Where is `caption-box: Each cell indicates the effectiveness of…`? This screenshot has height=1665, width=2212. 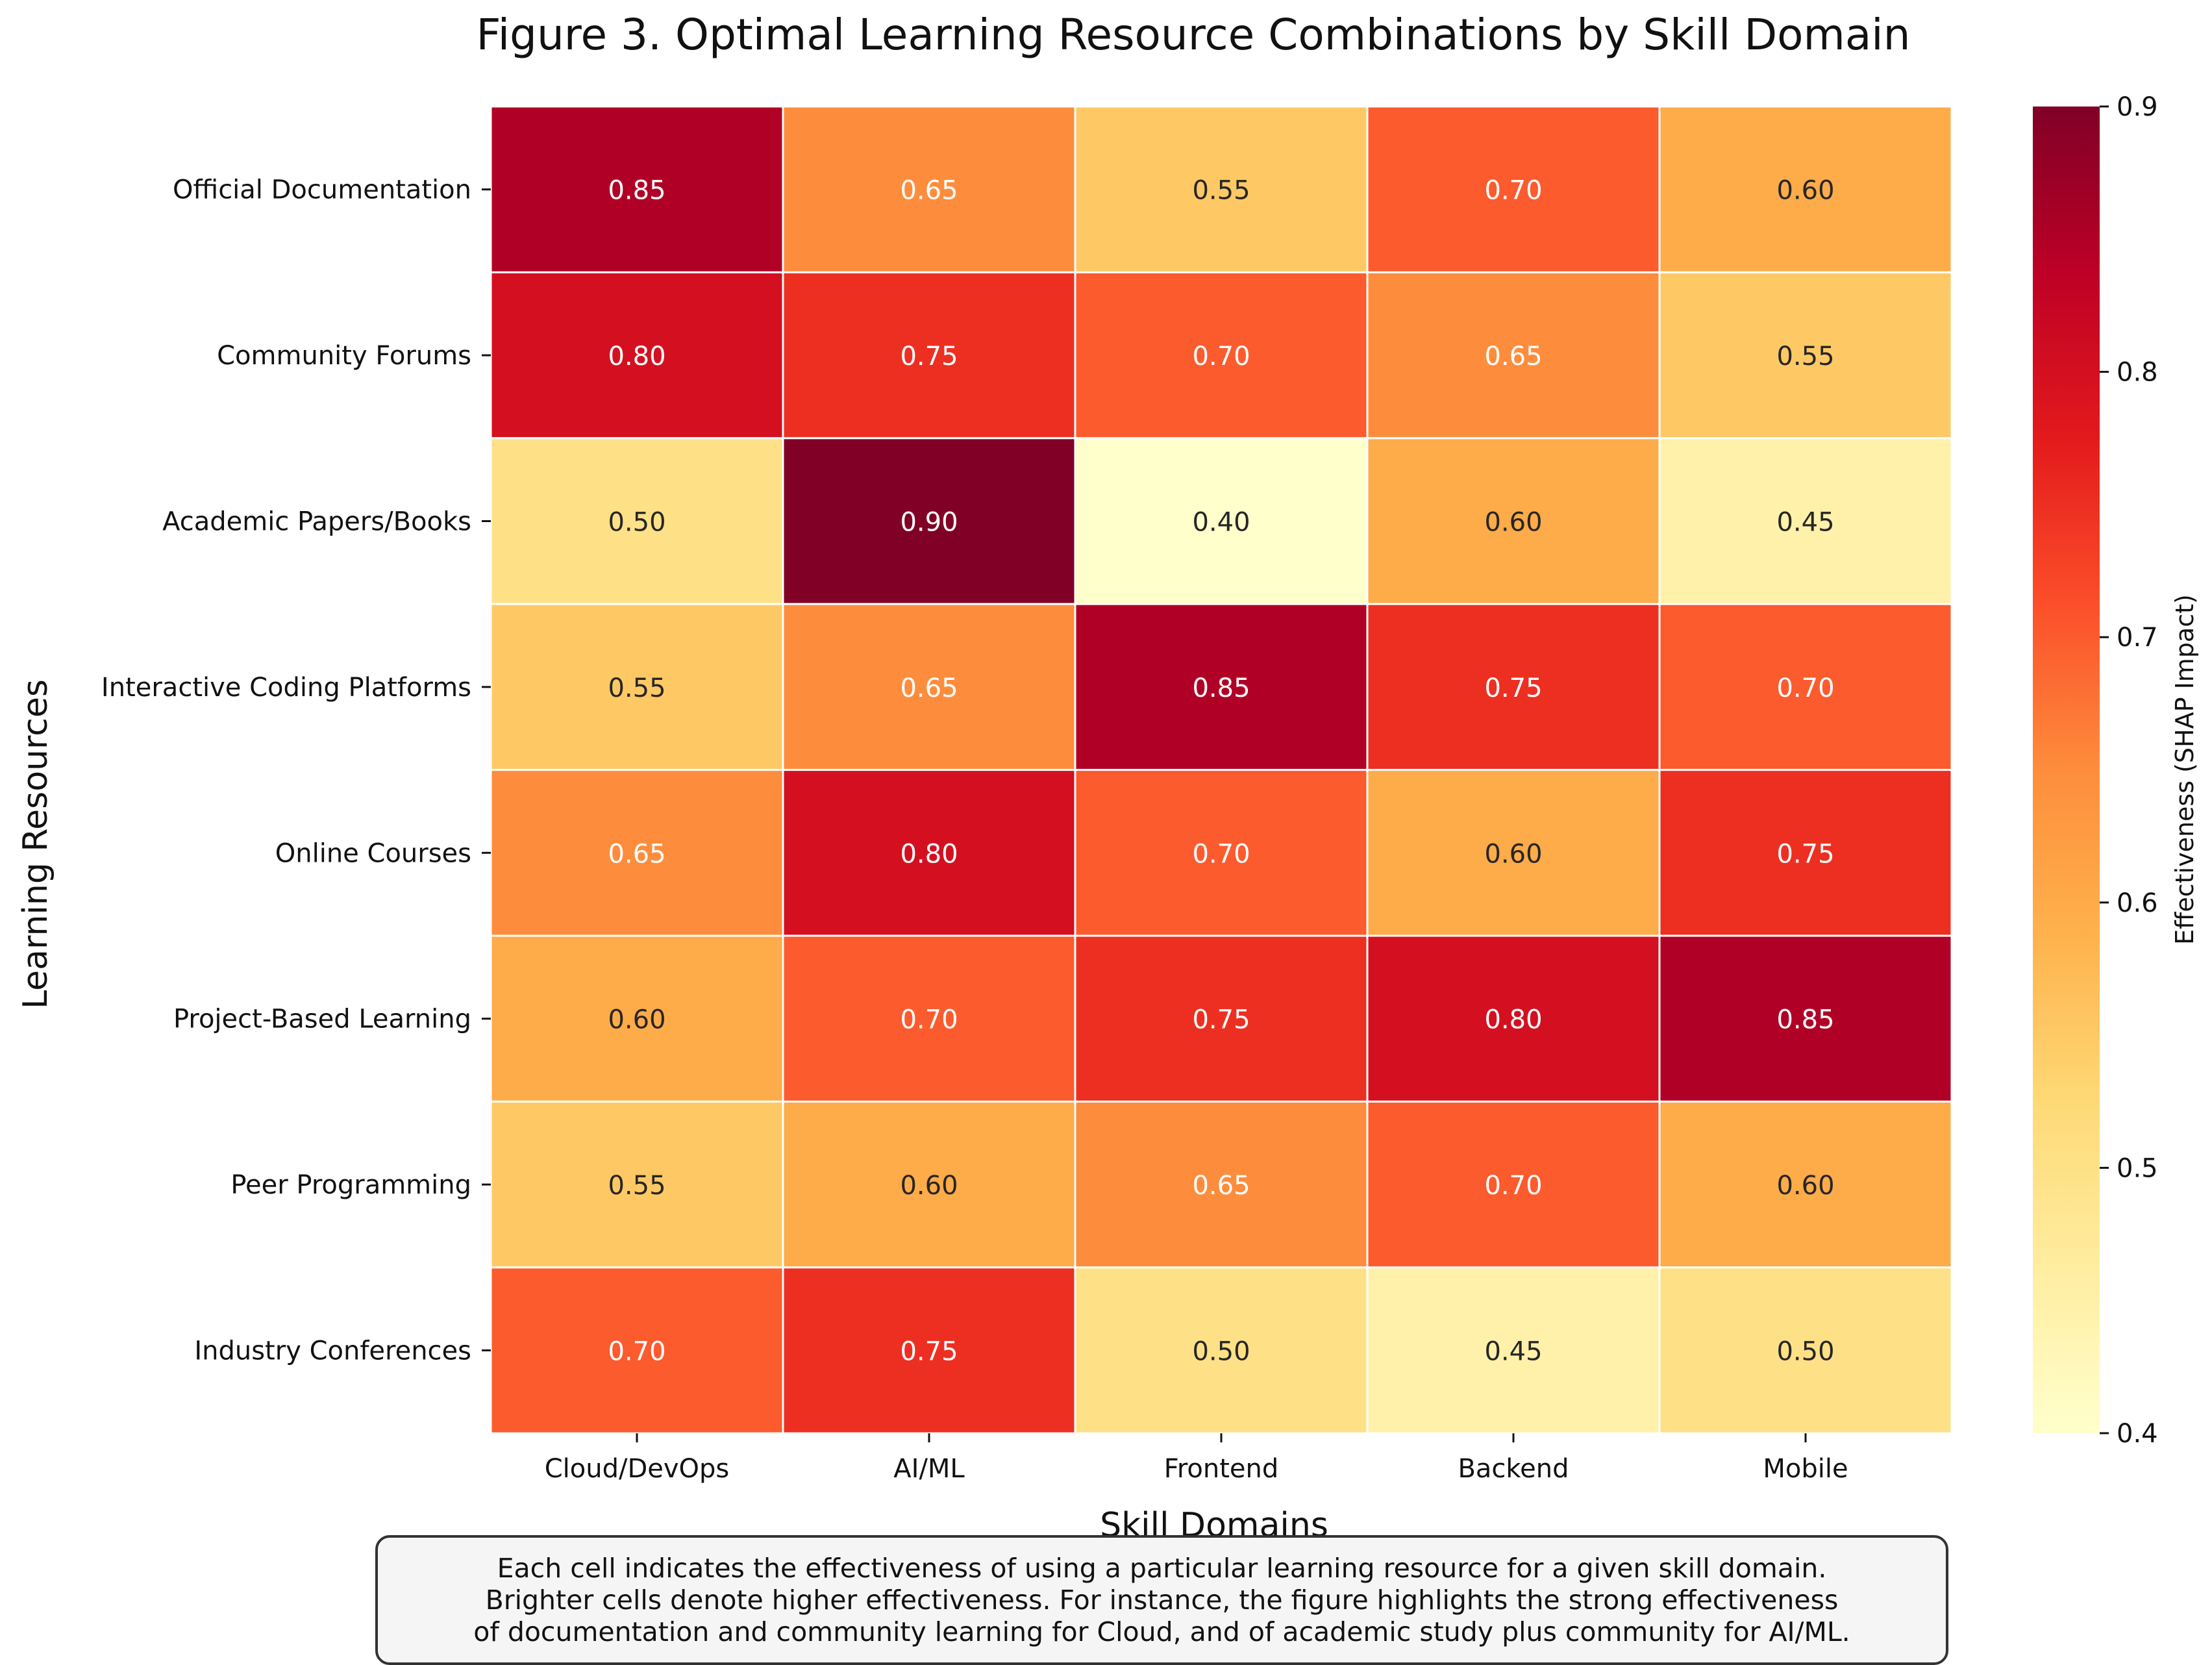 caption-box: Each cell indicates the effectiveness of… is located at coordinates (1161, 1600).